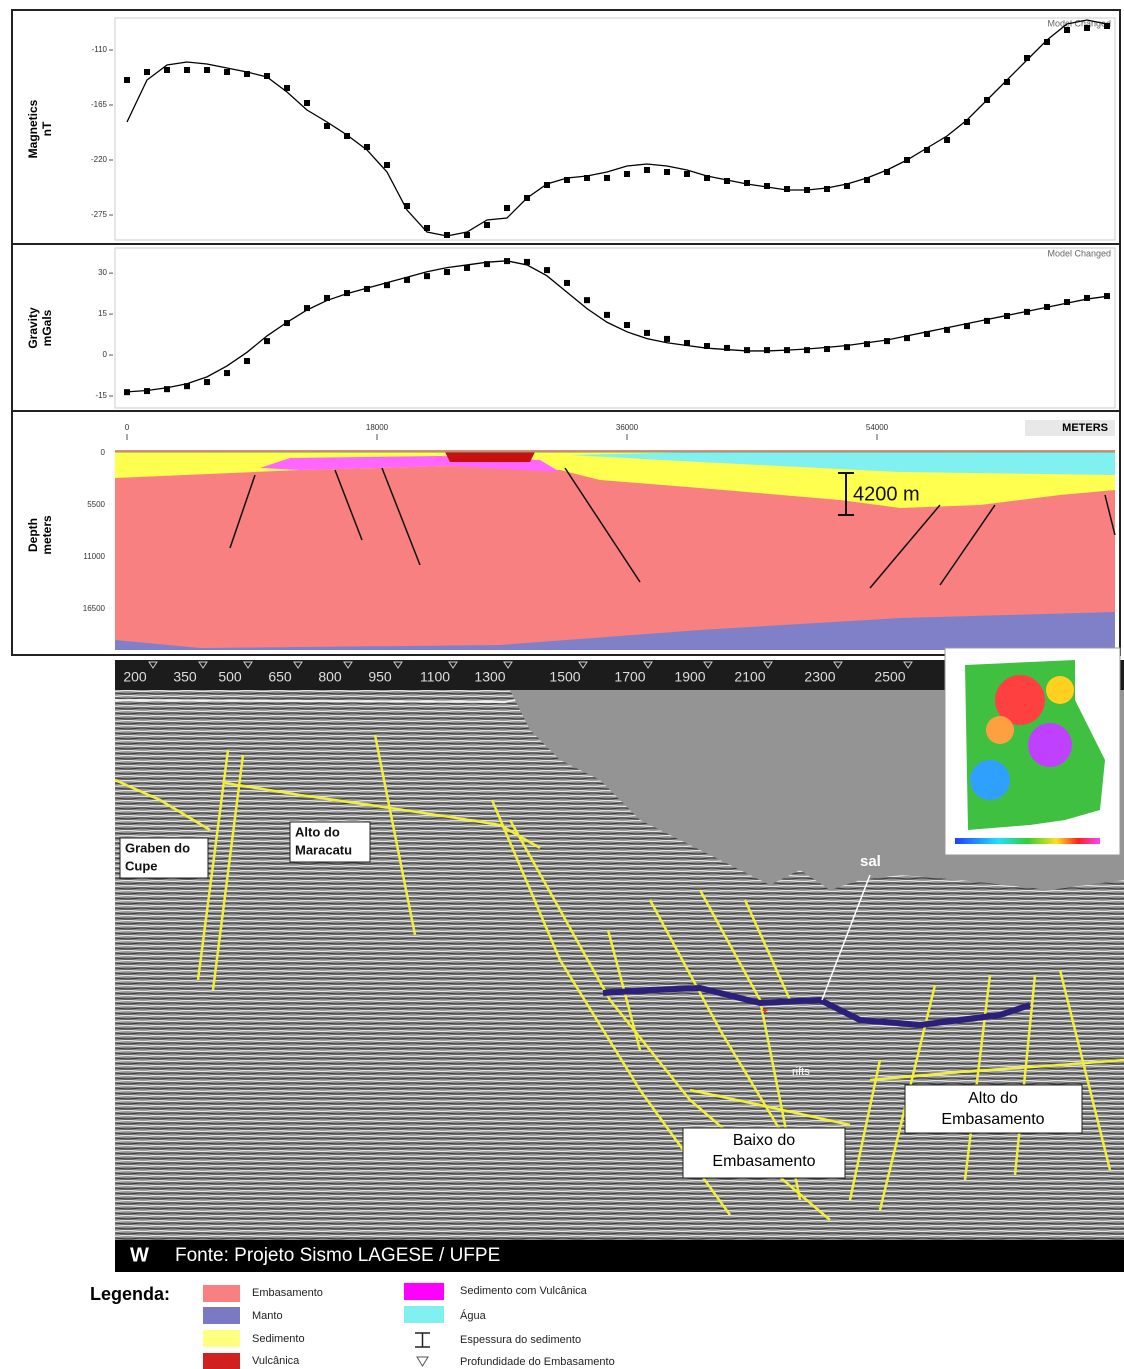  Describe the element at coordinates (524, 1291) in the screenshot. I see `legend-label: Sedimento com Vulcânica` at that location.